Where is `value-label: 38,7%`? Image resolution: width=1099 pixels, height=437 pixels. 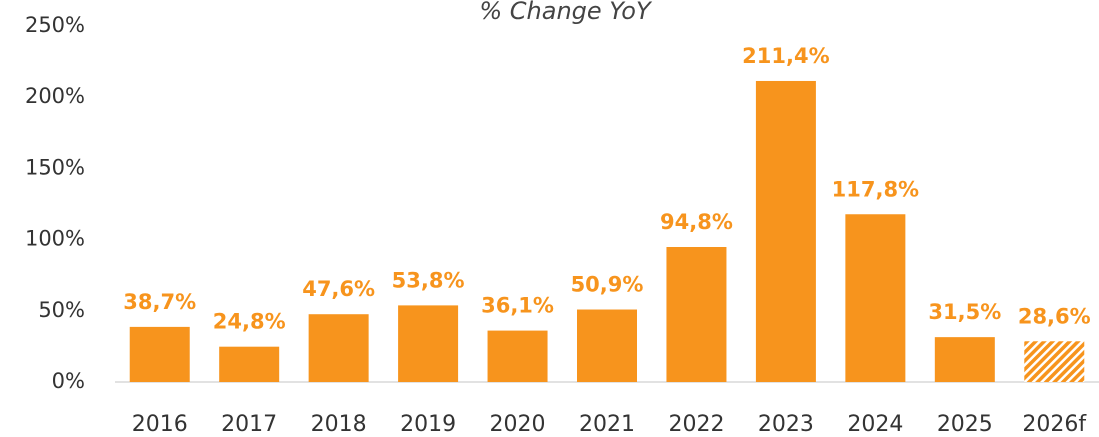
value-label: 38,7% is located at coordinates (159, 302).